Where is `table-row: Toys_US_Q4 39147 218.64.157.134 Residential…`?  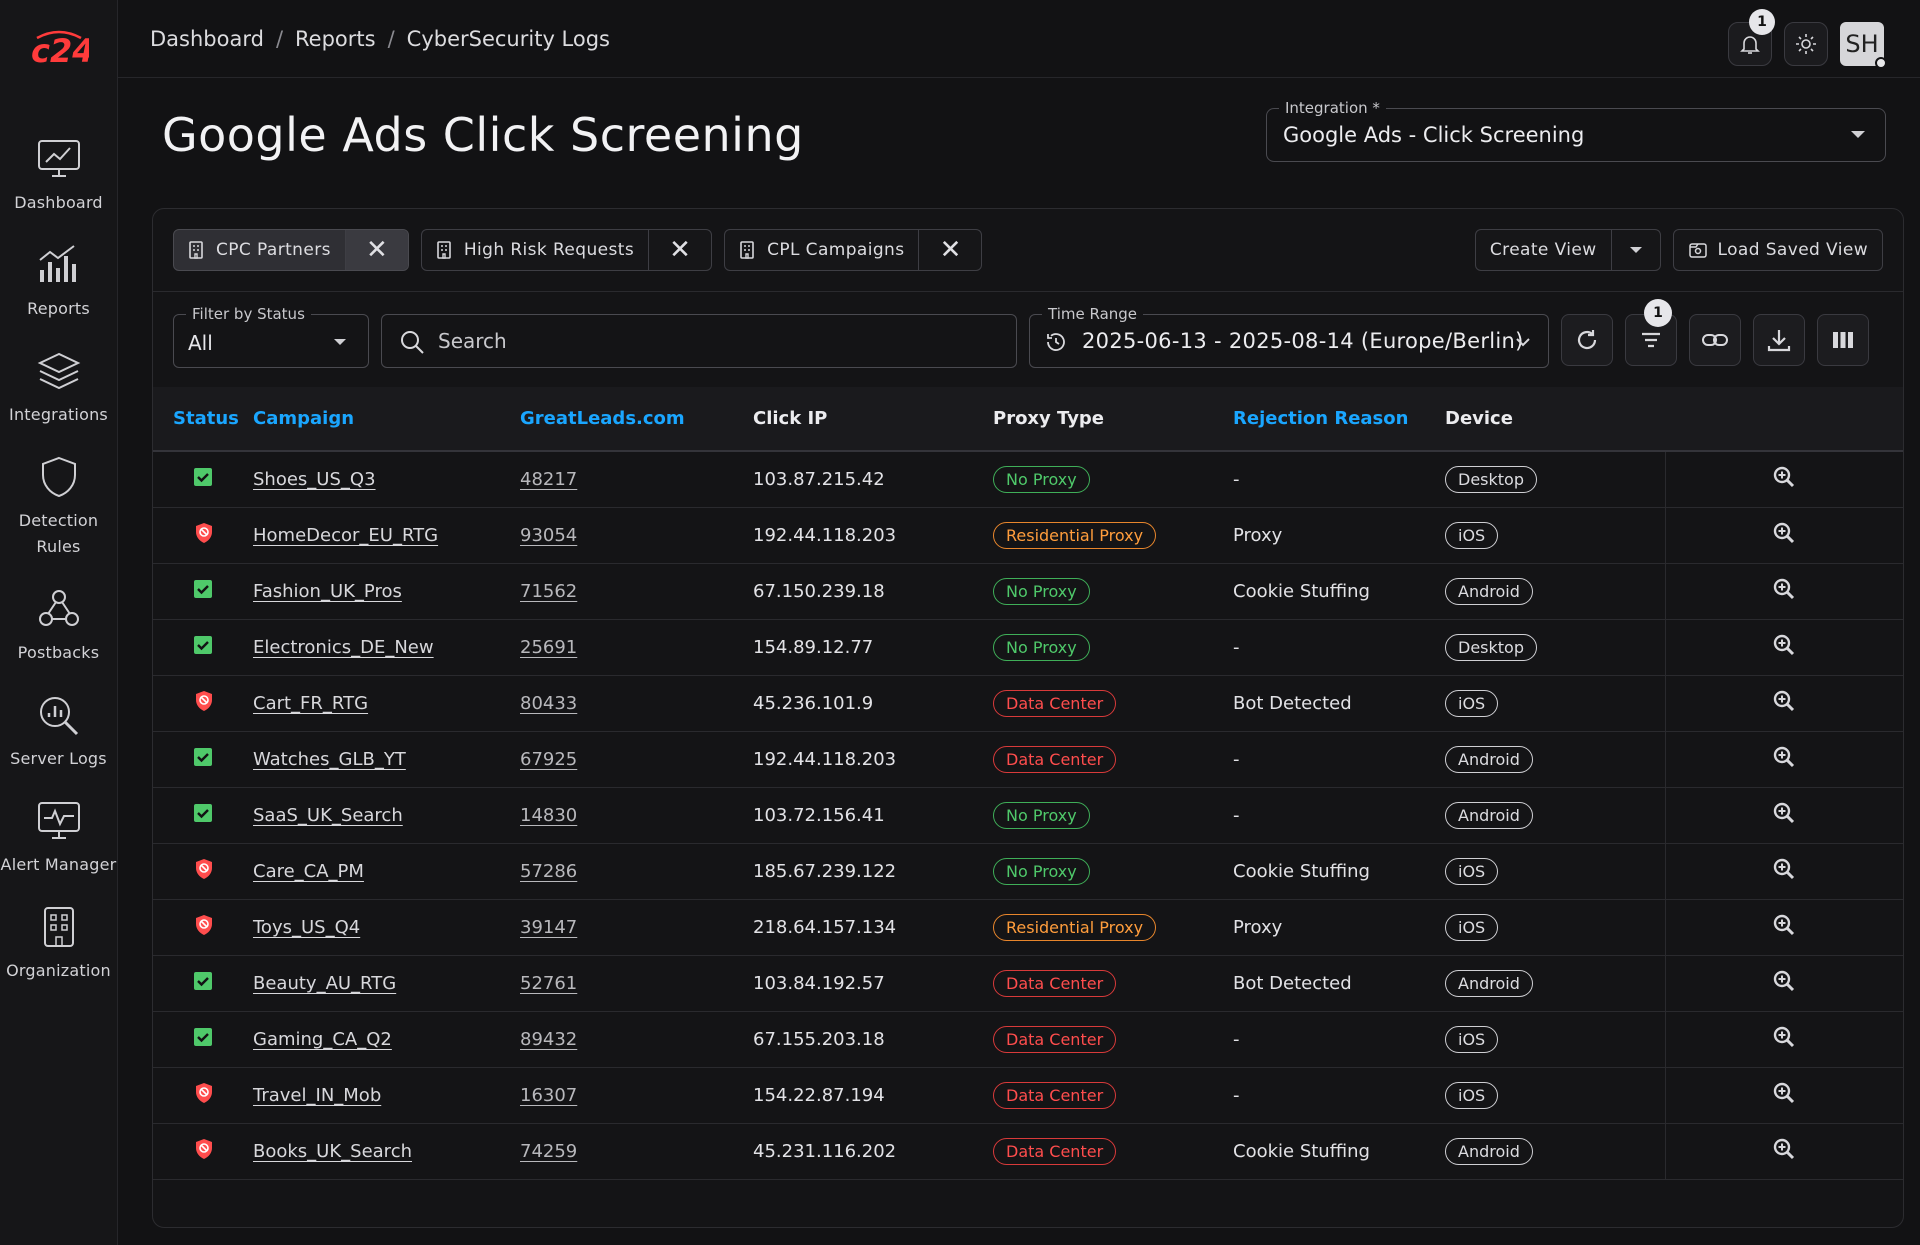
table-row: Toys_US_Q4 39147 218.64.157.134 Residential… is located at coordinates (1028, 927).